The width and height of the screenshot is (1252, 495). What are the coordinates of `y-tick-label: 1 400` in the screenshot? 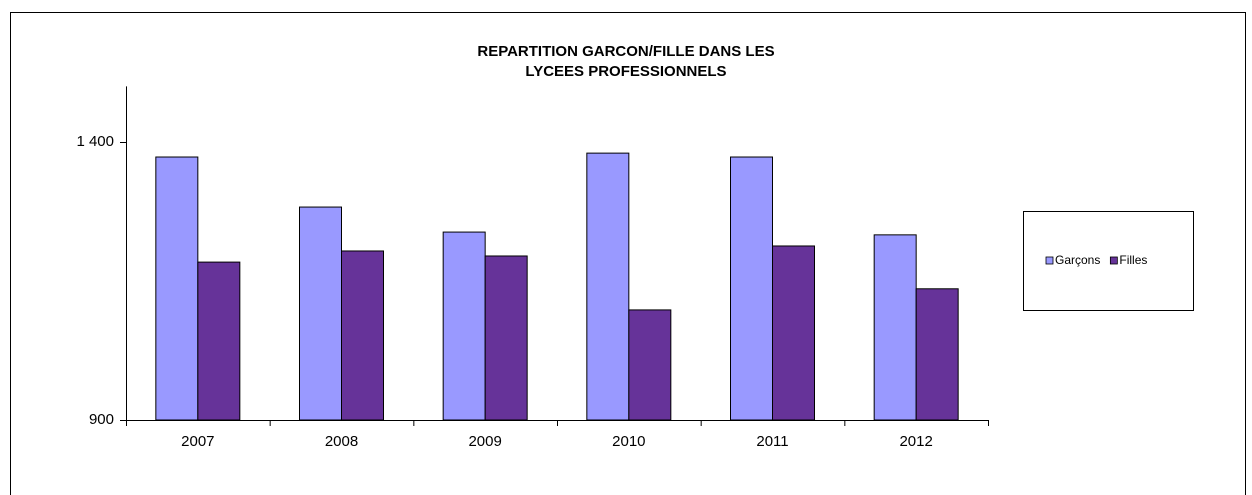 It's located at (95, 141).